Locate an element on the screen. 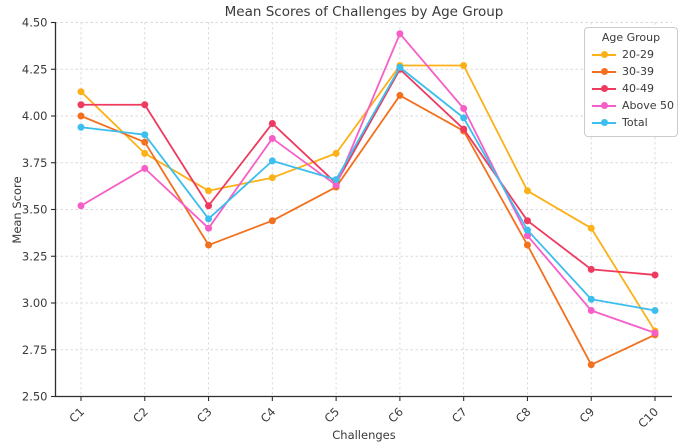 The width and height of the screenshot is (685, 448). x-tick-label: C4 is located at coordinates (268, 415).